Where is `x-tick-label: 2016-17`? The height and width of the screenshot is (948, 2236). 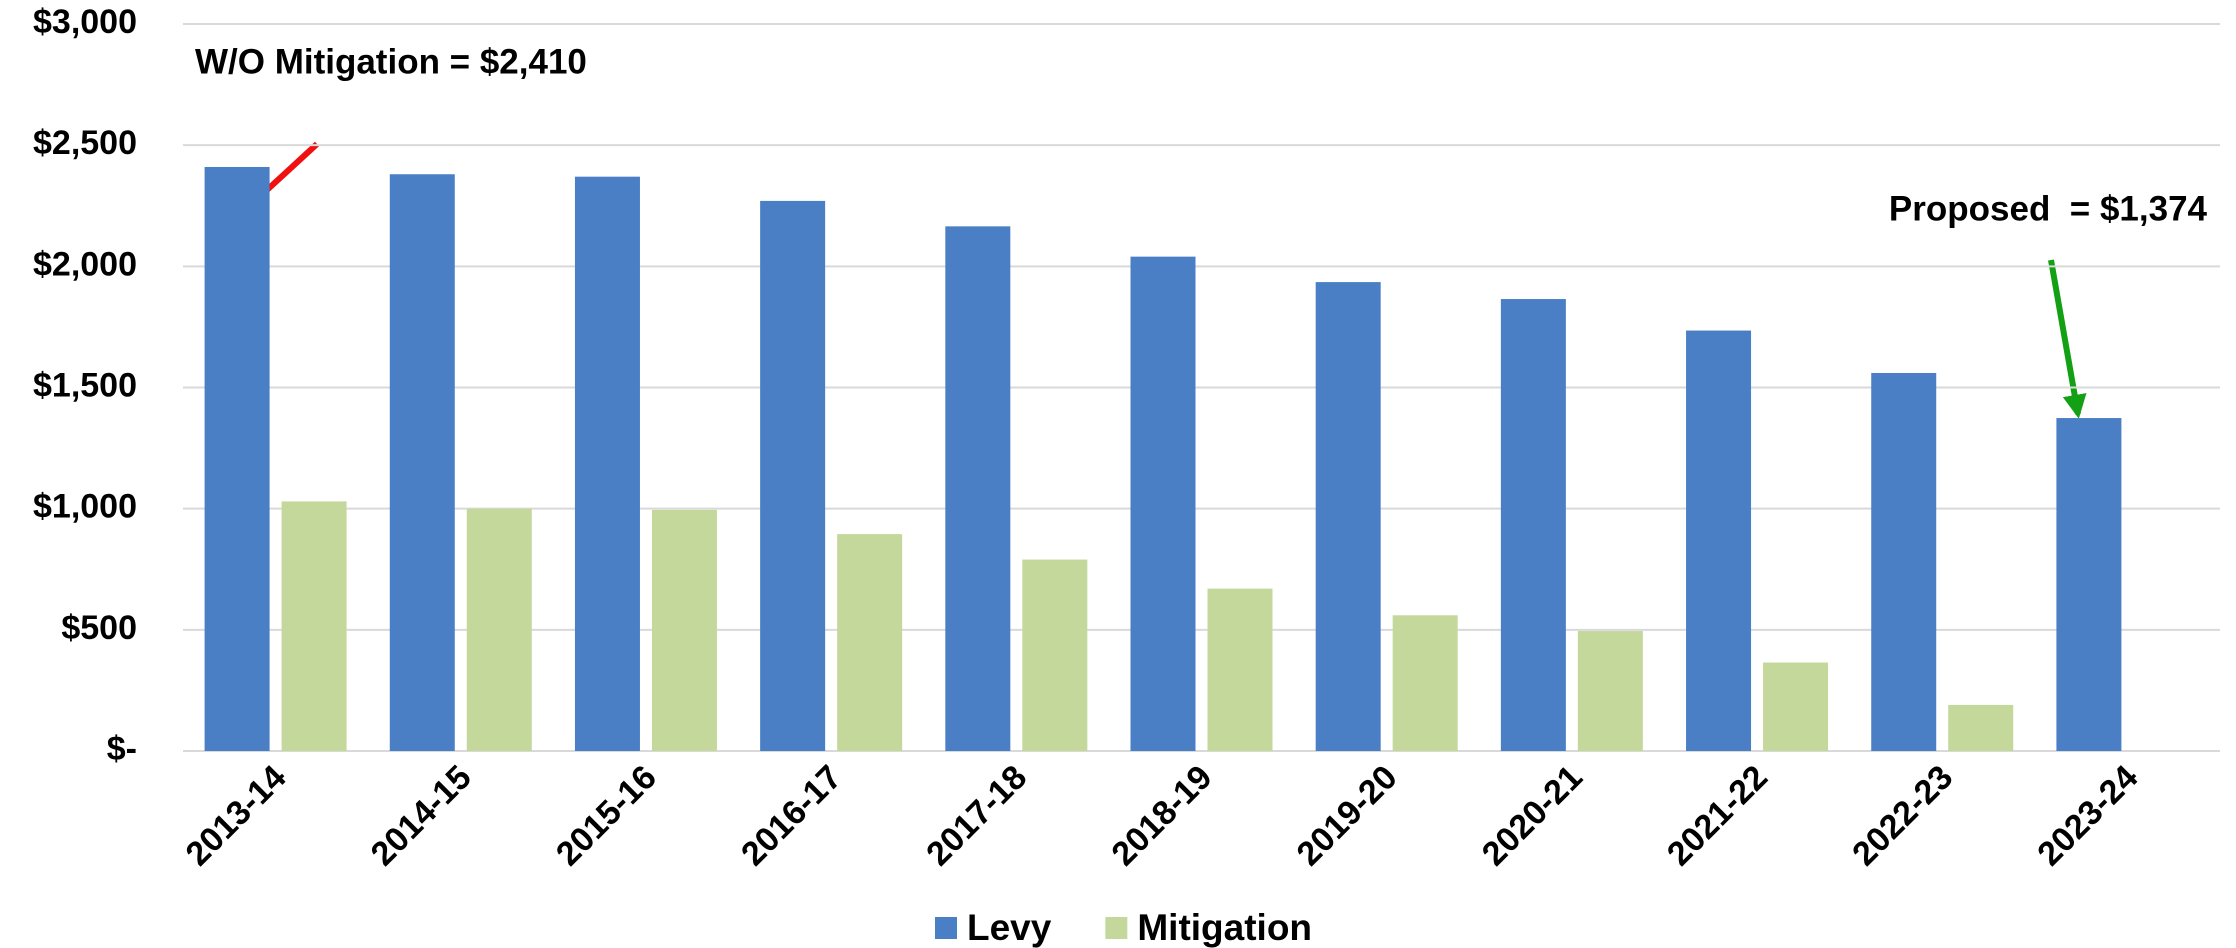
x-tick-label: 2016-17 is located at coordinates (791, 815).